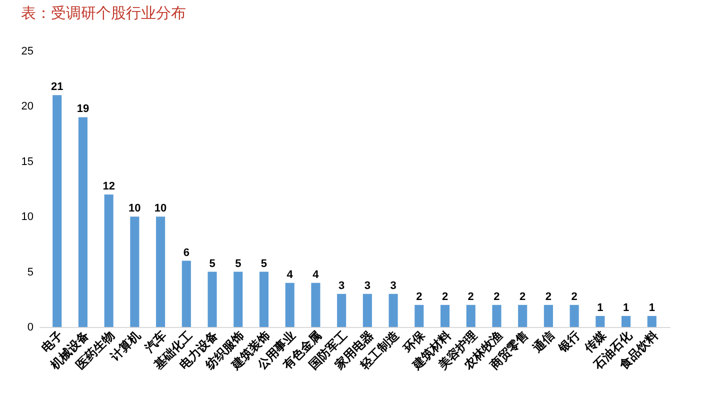 The height and width of the screenshot is (399, 717). I want to click on data-label: 6, so click(186, 252).